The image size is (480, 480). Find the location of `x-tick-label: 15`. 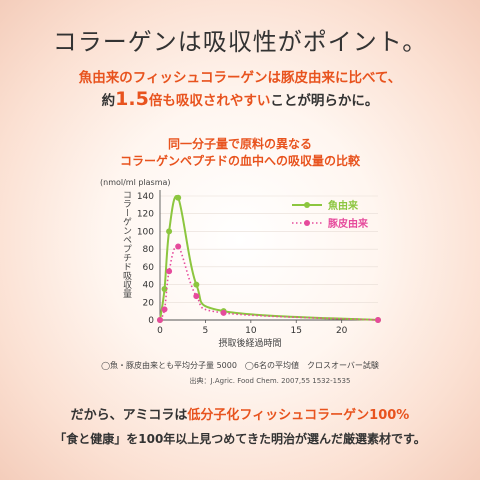

x-tick-label: 15 is located at coordinates (296, 331).